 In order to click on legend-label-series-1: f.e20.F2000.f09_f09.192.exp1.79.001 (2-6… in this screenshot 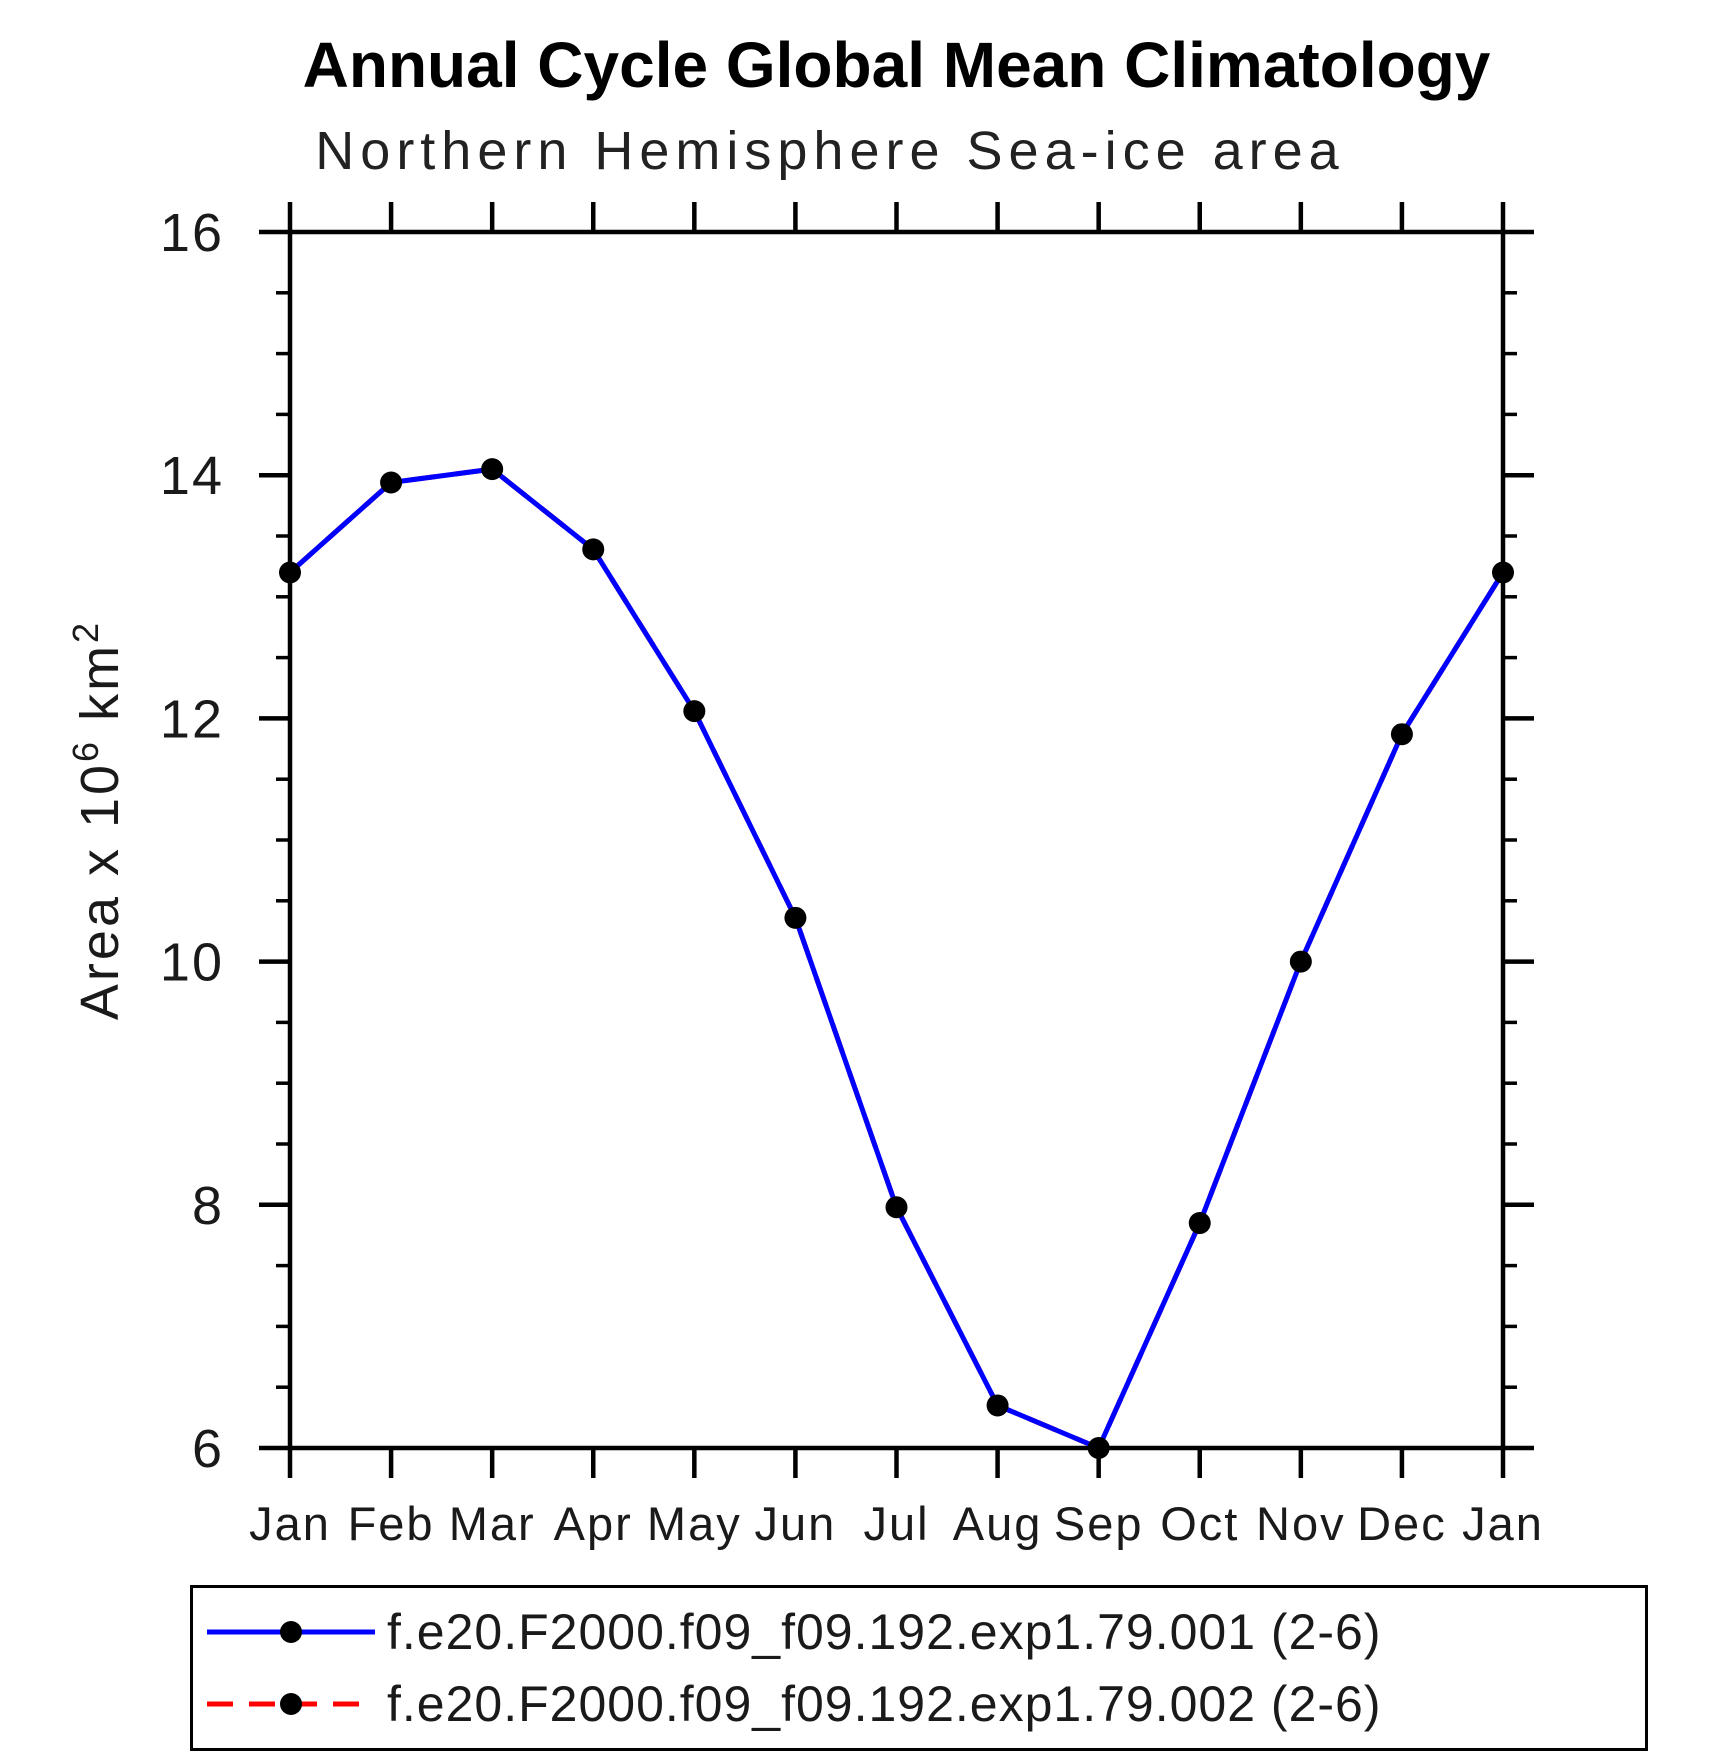, I will do `click(884, 1632)`.